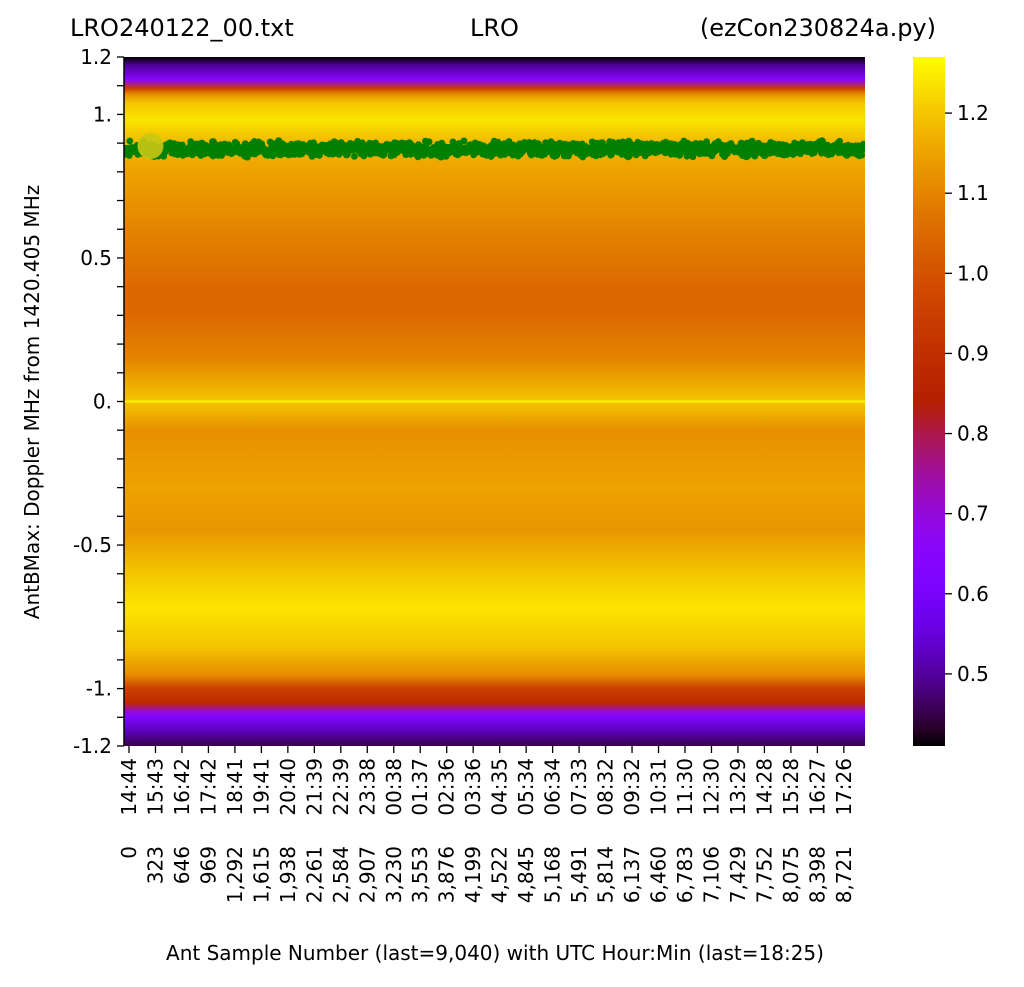 This screenshot has height=987, width=1024. What do you see at coordinates (129, 787) in the screenshot?
I see `x-tick-time-label: 14:44` at bounding box center [129, 787].